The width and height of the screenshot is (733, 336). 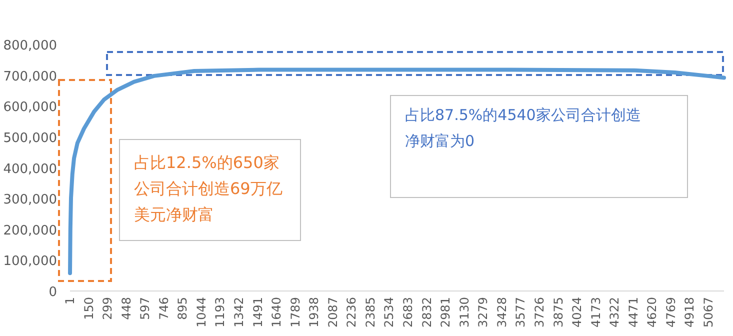 What do you see at coordinates (89, 308) in the screenshot?
I see `x-tick-label: 150` at bounding box center [89, 308].